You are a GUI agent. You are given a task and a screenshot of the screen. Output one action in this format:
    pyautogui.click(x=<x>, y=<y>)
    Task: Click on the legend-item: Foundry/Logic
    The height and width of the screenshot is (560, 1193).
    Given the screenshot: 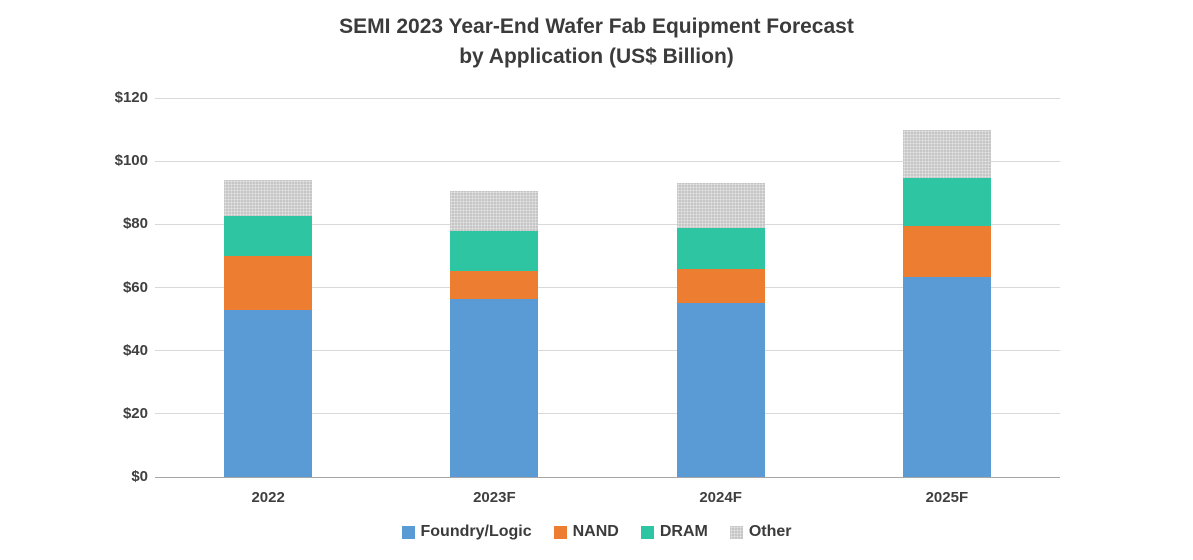 What is the action you would take?
    pyautogui.click(x=466, y=532)
    